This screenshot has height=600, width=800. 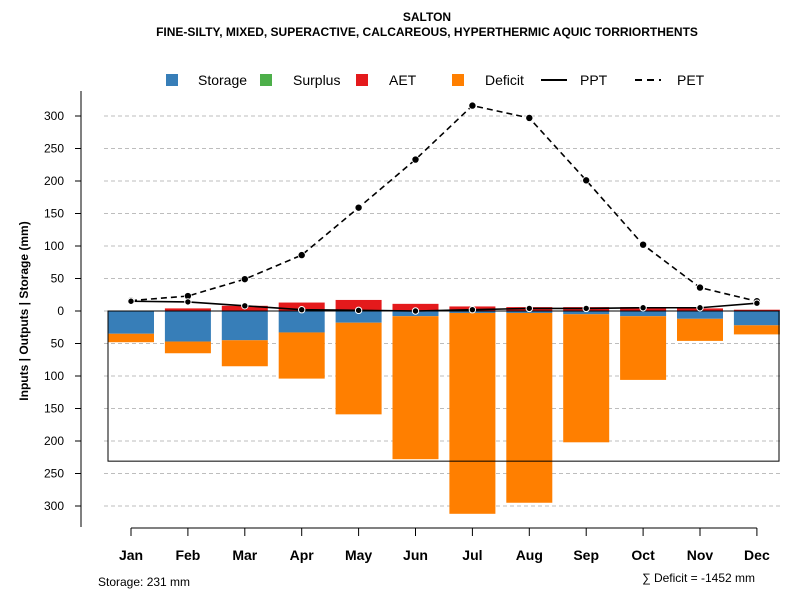 What do you see at coordinates (362, 80) in the screenshot?
I see `legend-swatch-aet` at bounding box center [362, 80].